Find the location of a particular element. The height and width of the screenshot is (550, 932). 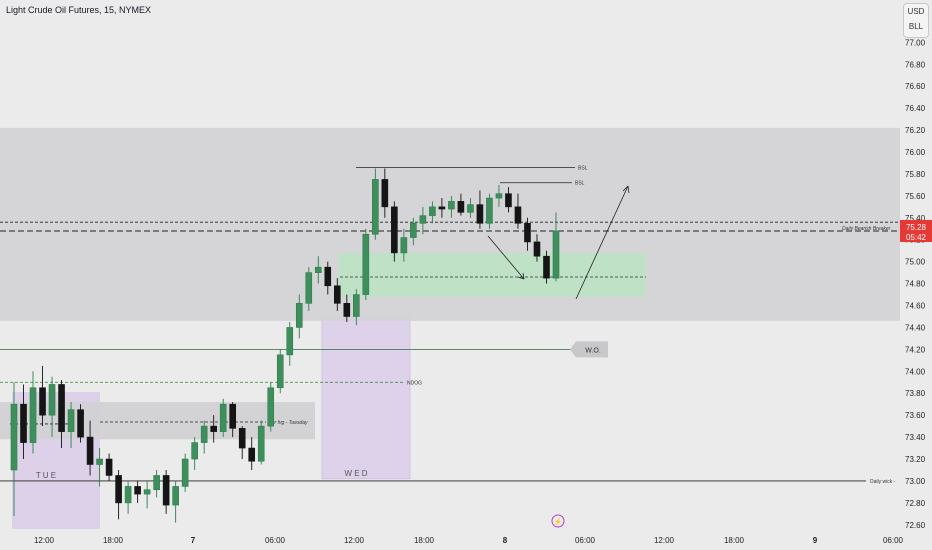

bearish-arrowhead is located at coordinates (521, 276).